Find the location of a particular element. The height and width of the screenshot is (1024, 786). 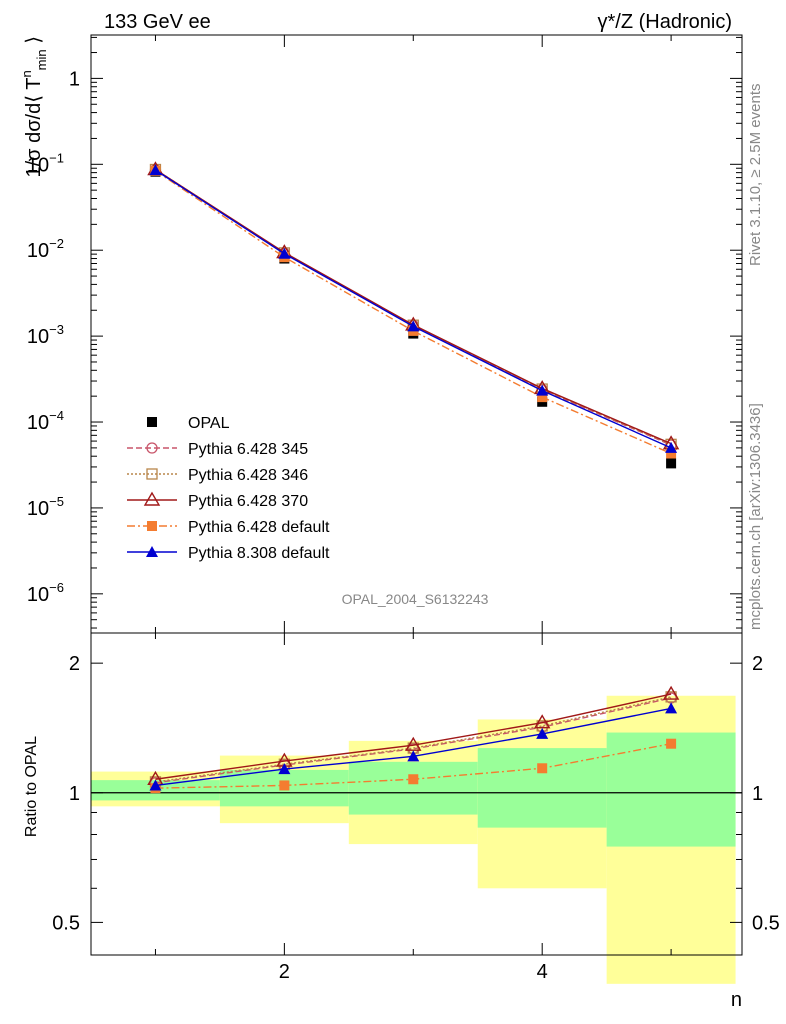

ratio-y-tick-label-right: 1 is located at coordinates (757, 794).